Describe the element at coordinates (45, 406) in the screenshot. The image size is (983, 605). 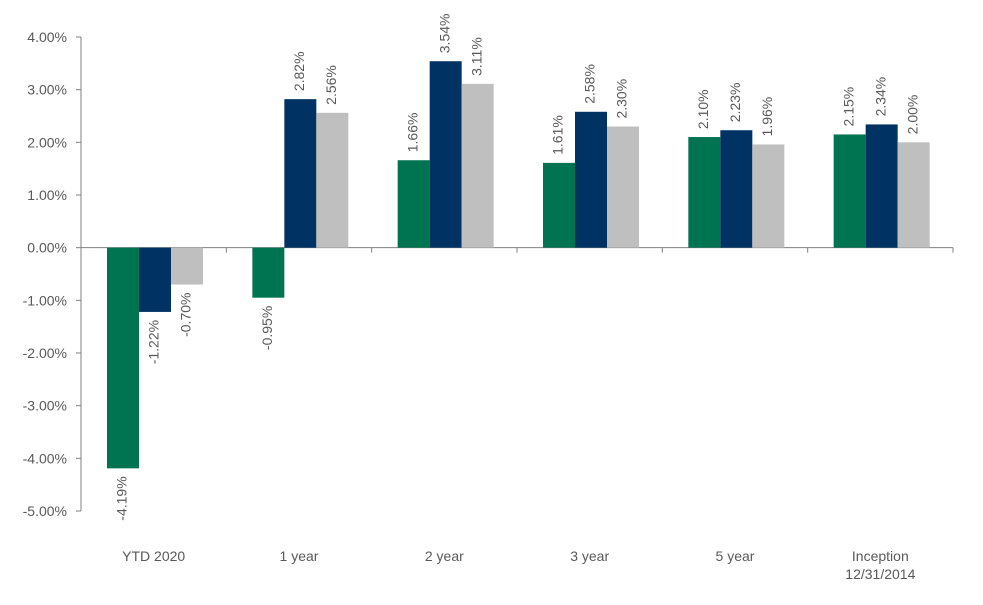
I see `y-tick-label: -3.00%` at that location.